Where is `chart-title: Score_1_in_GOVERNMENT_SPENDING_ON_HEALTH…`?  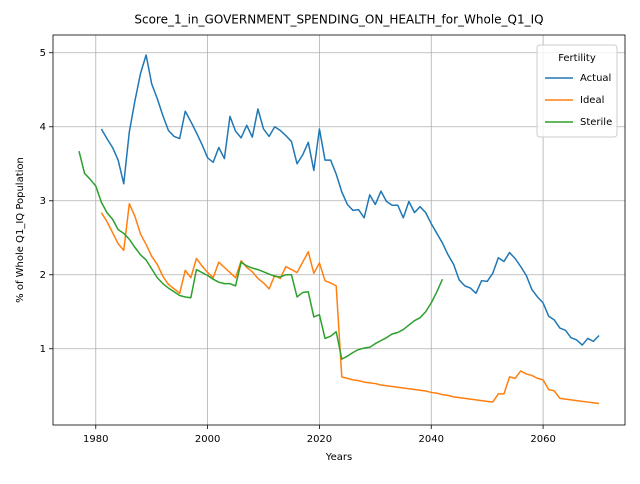 chart-title: Score_1_in_GOVERNMENT_SPENDING_ON_HEALTH… is located at coordinates (338, 20).